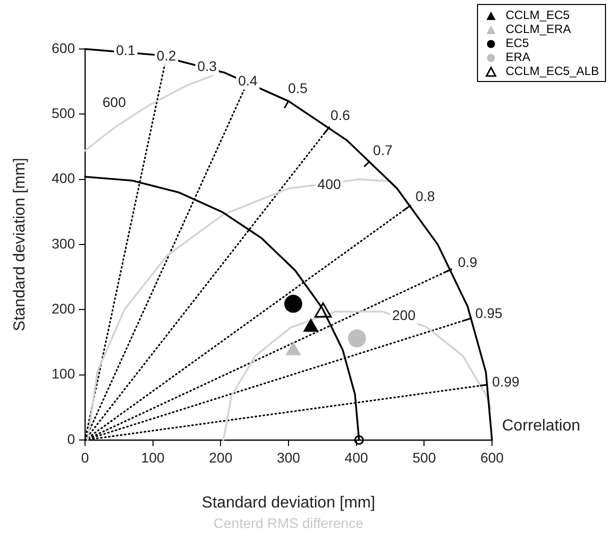  What do you see at coordinates (356, 457) in the screenshot?
I see `x-tick-label: 400` at bounding box center [356, 457].